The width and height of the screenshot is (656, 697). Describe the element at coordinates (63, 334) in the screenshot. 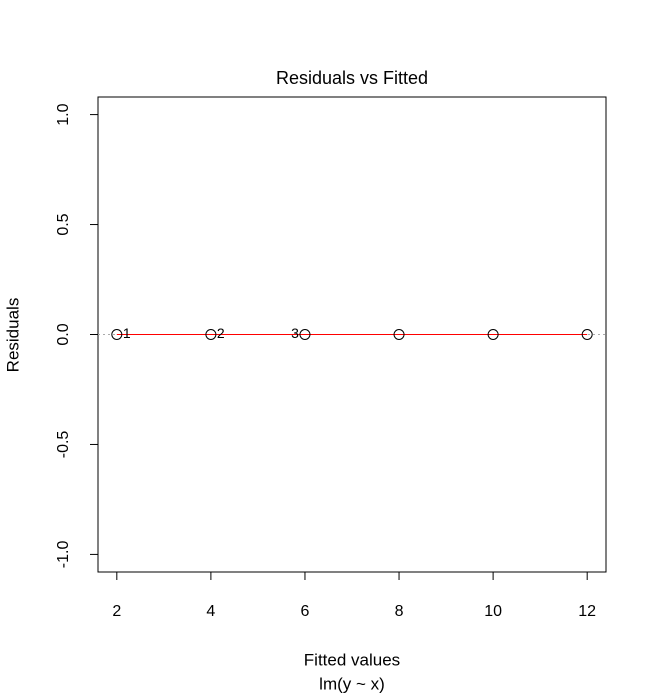

I see `y-tick-label: 0.0` at that location.